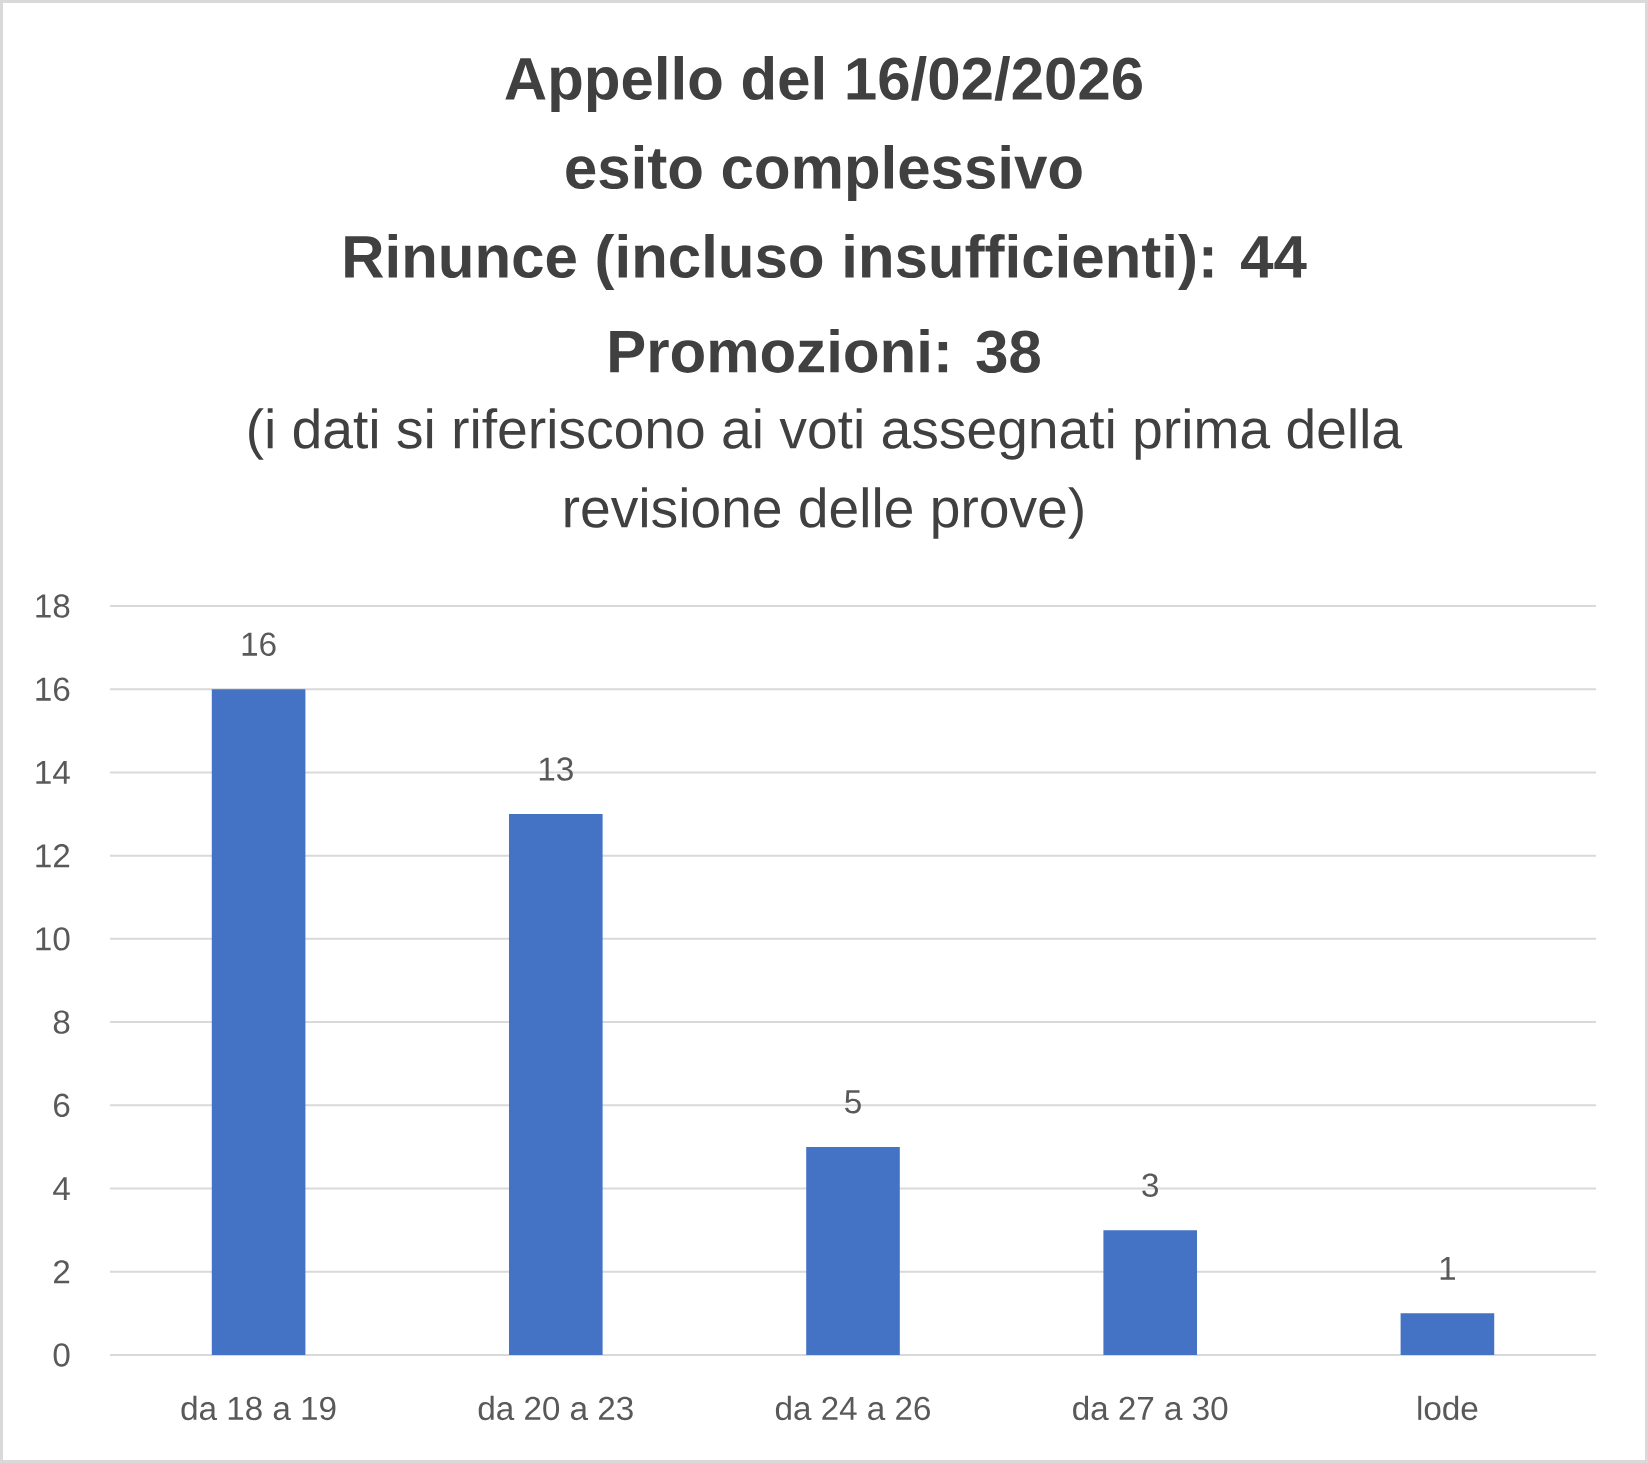 This screenshot has height=1463, width=1648. Describe the element at coordinates (53, 606) in the screenshot. I see `y-tick-label: 18` at that location.